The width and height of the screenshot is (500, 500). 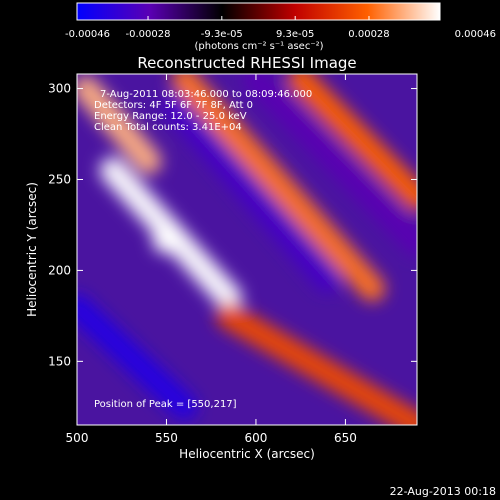 What do you see at coordinates (59, 89) in the screenshot?
I see `y-tick-label: 300` at bounding box center [59, 89].